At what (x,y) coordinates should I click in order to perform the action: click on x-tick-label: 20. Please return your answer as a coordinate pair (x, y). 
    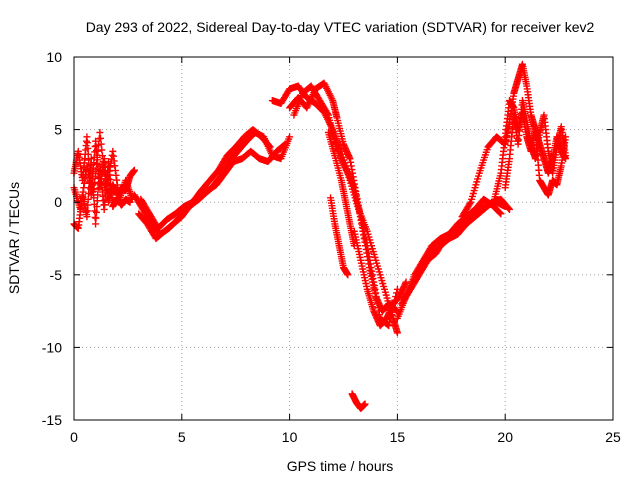
    Looking at the image, I should click on (505, 437).